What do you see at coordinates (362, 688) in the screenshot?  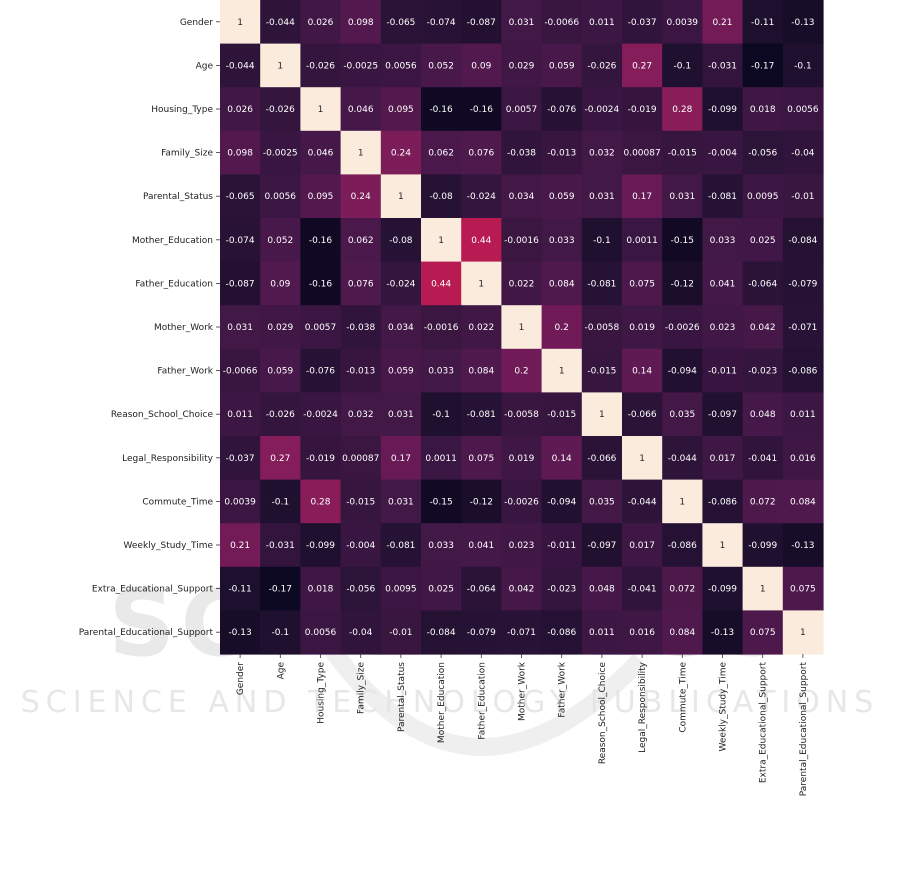 I see `x-tick-label: Family_Size` at bounding box center [362, 688].